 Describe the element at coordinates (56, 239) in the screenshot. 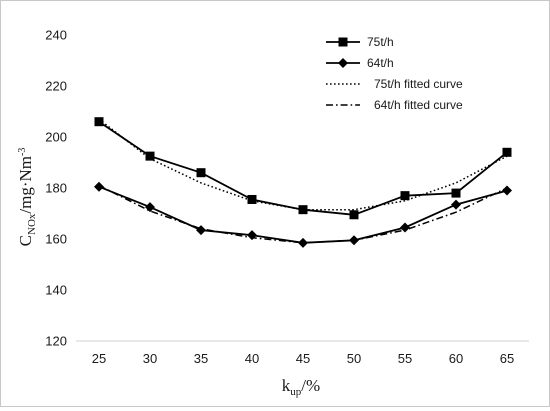

I see `y-tick-label: 160` at that location.